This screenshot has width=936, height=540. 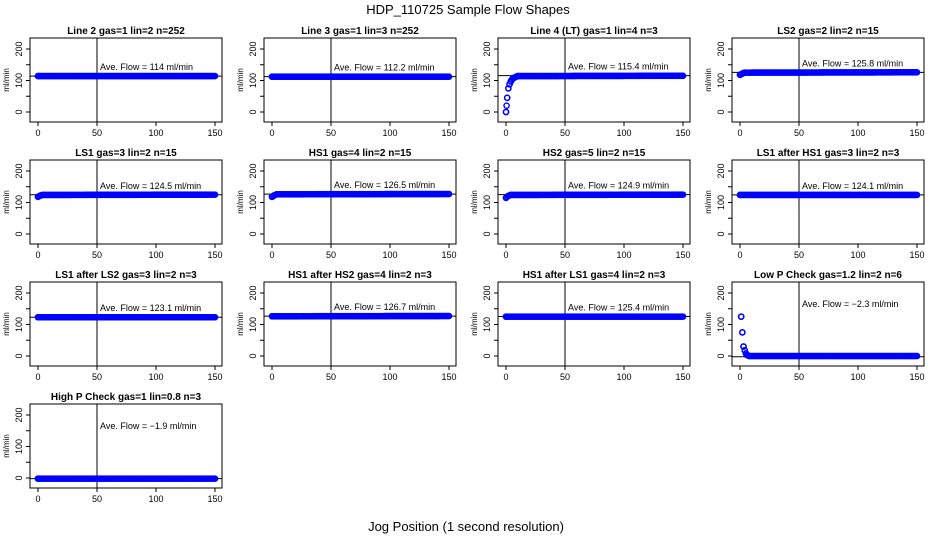 What do you see at coordinates (384, 185) in the screenshot?
I see `average-flow-annotation: Ave. Flow = 126.5 ml/min` at bounding box center [384, 185].